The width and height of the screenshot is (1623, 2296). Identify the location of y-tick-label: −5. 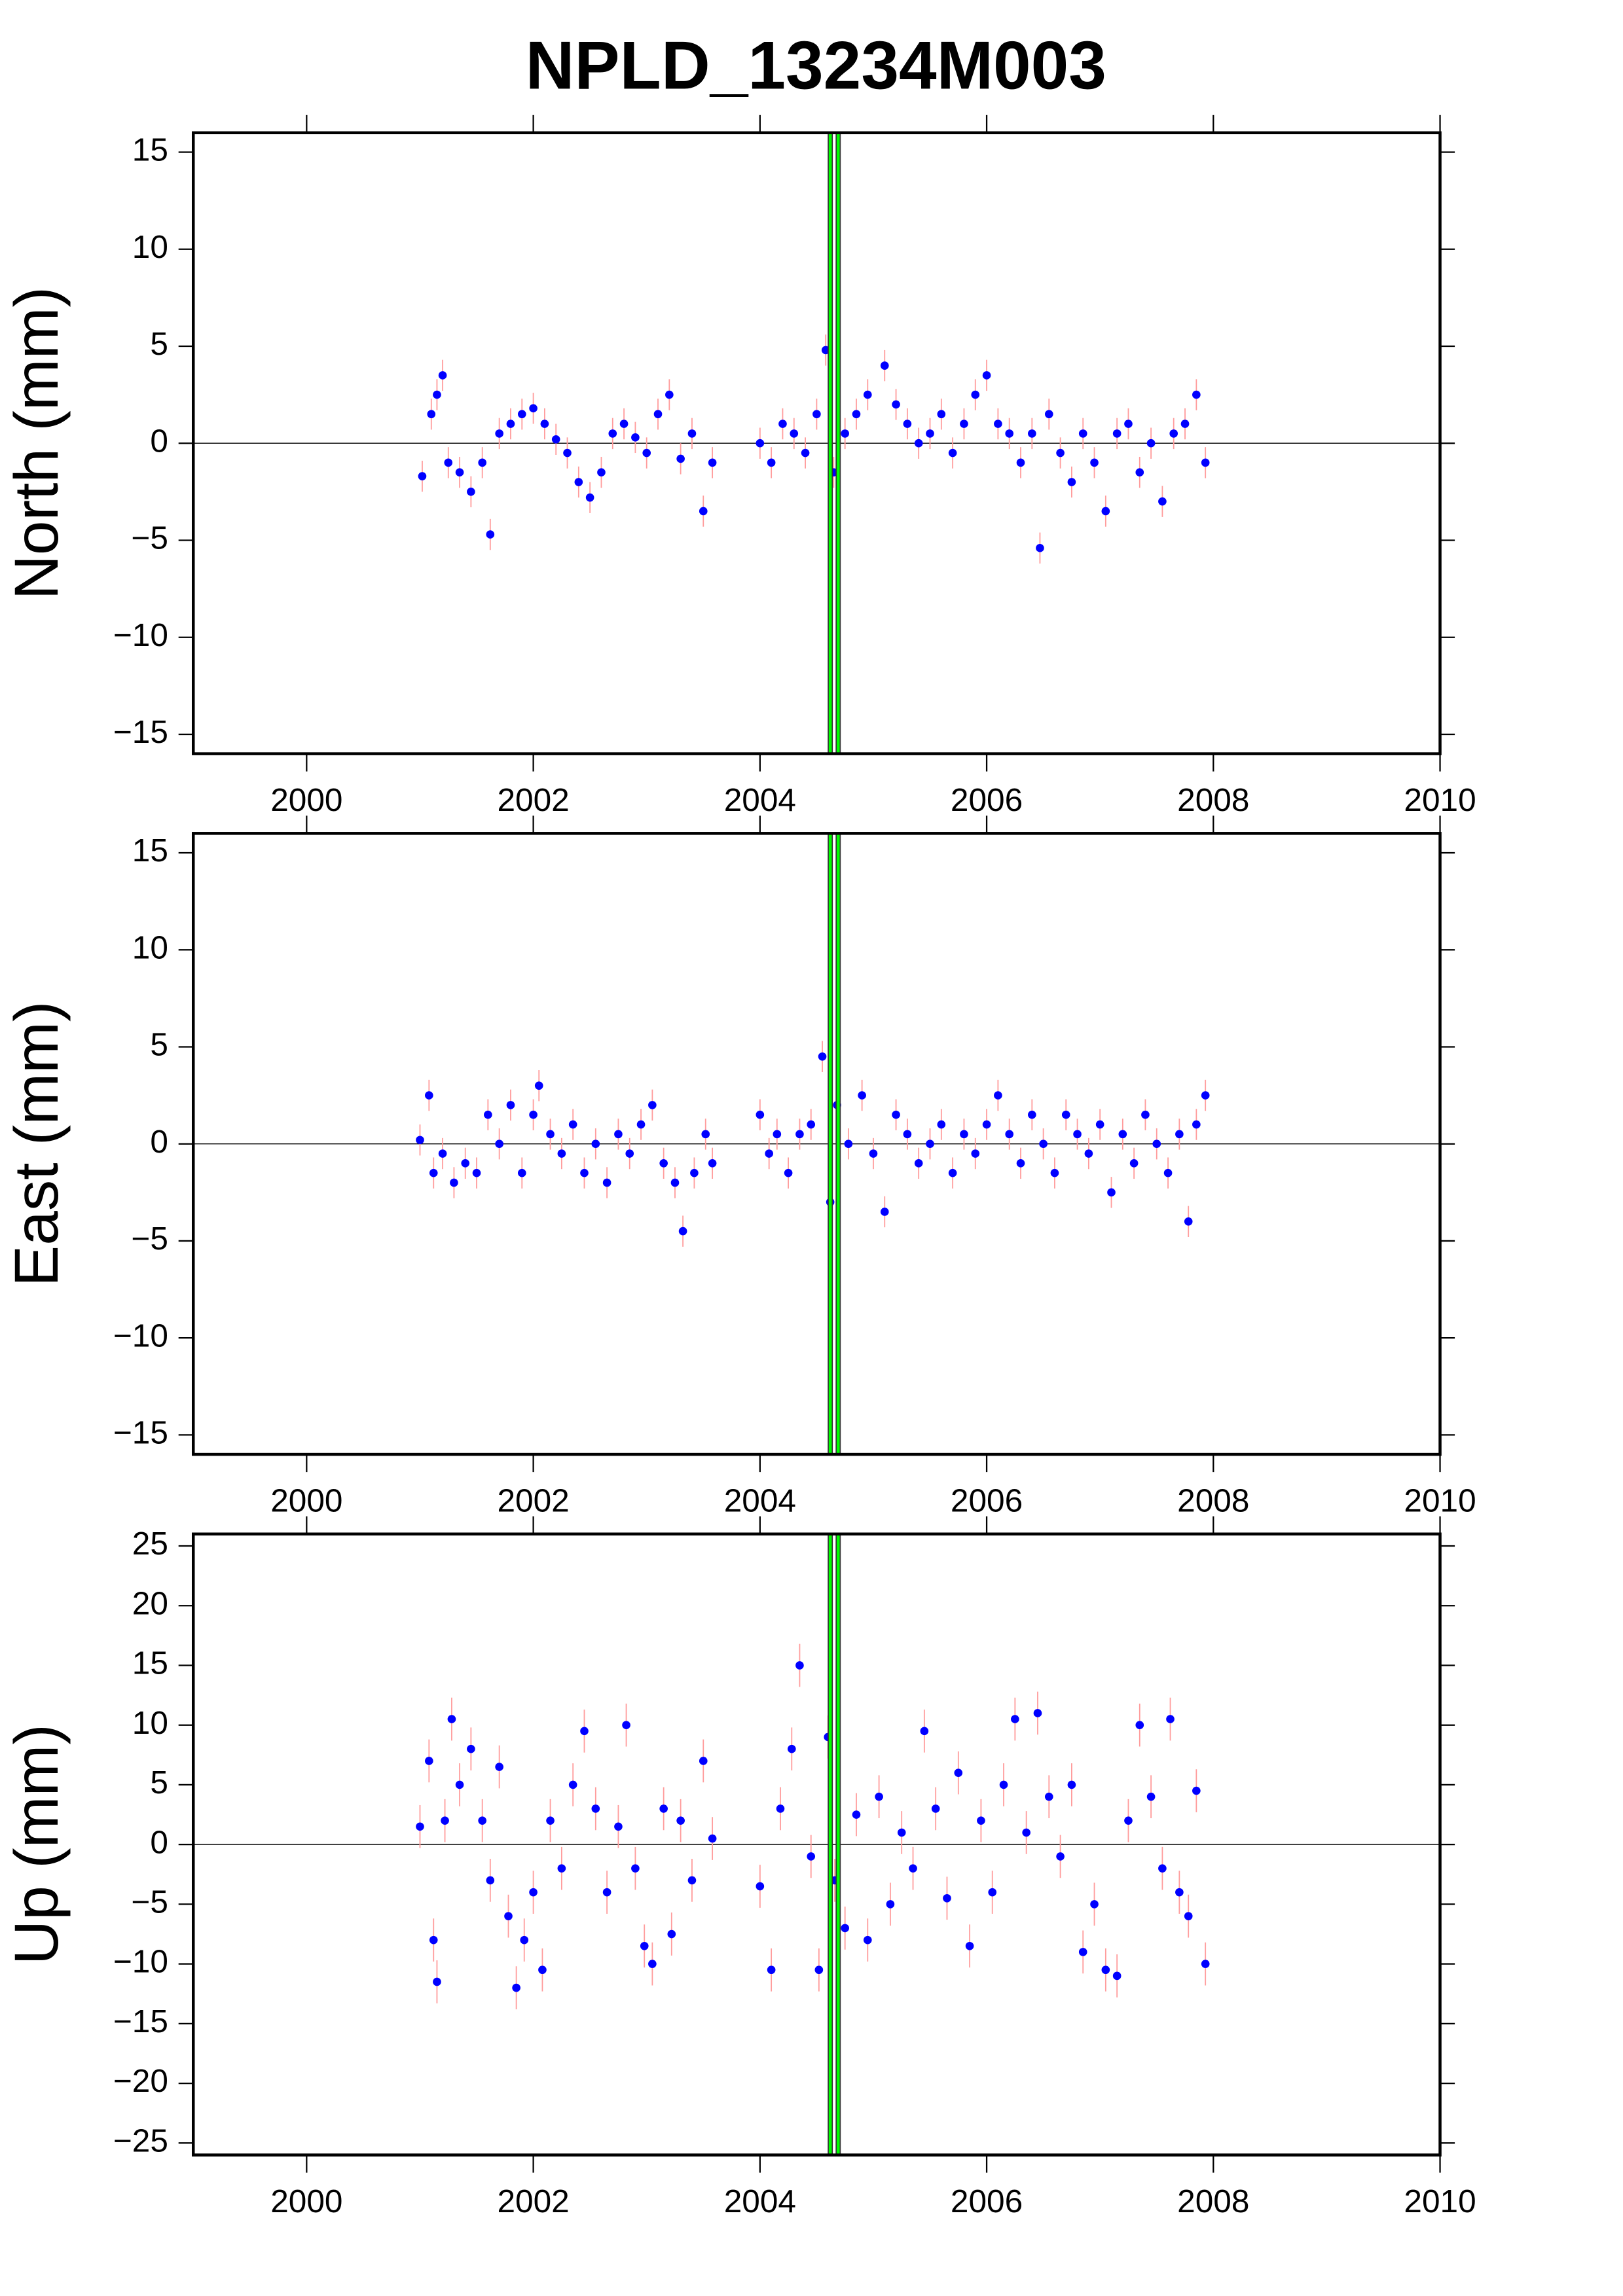
(149, 538).